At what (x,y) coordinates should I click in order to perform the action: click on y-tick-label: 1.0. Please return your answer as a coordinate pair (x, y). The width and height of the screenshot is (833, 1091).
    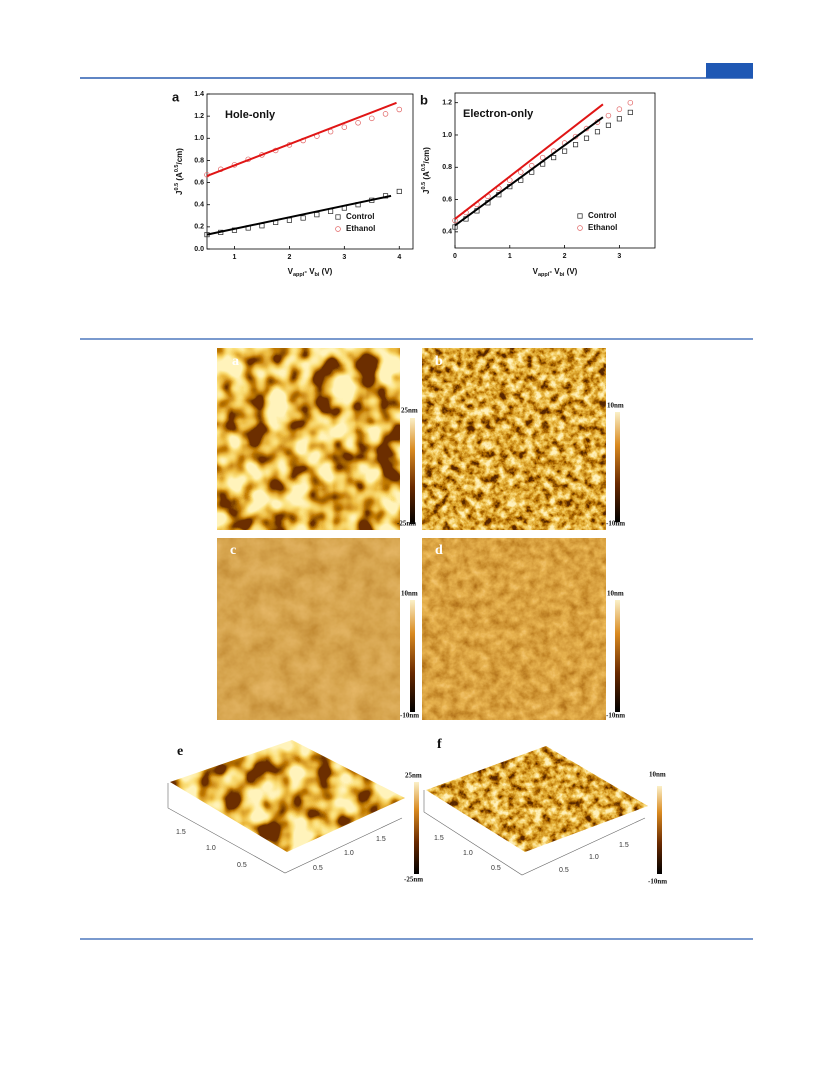
    Looking at the image, I should click on (447, 135).